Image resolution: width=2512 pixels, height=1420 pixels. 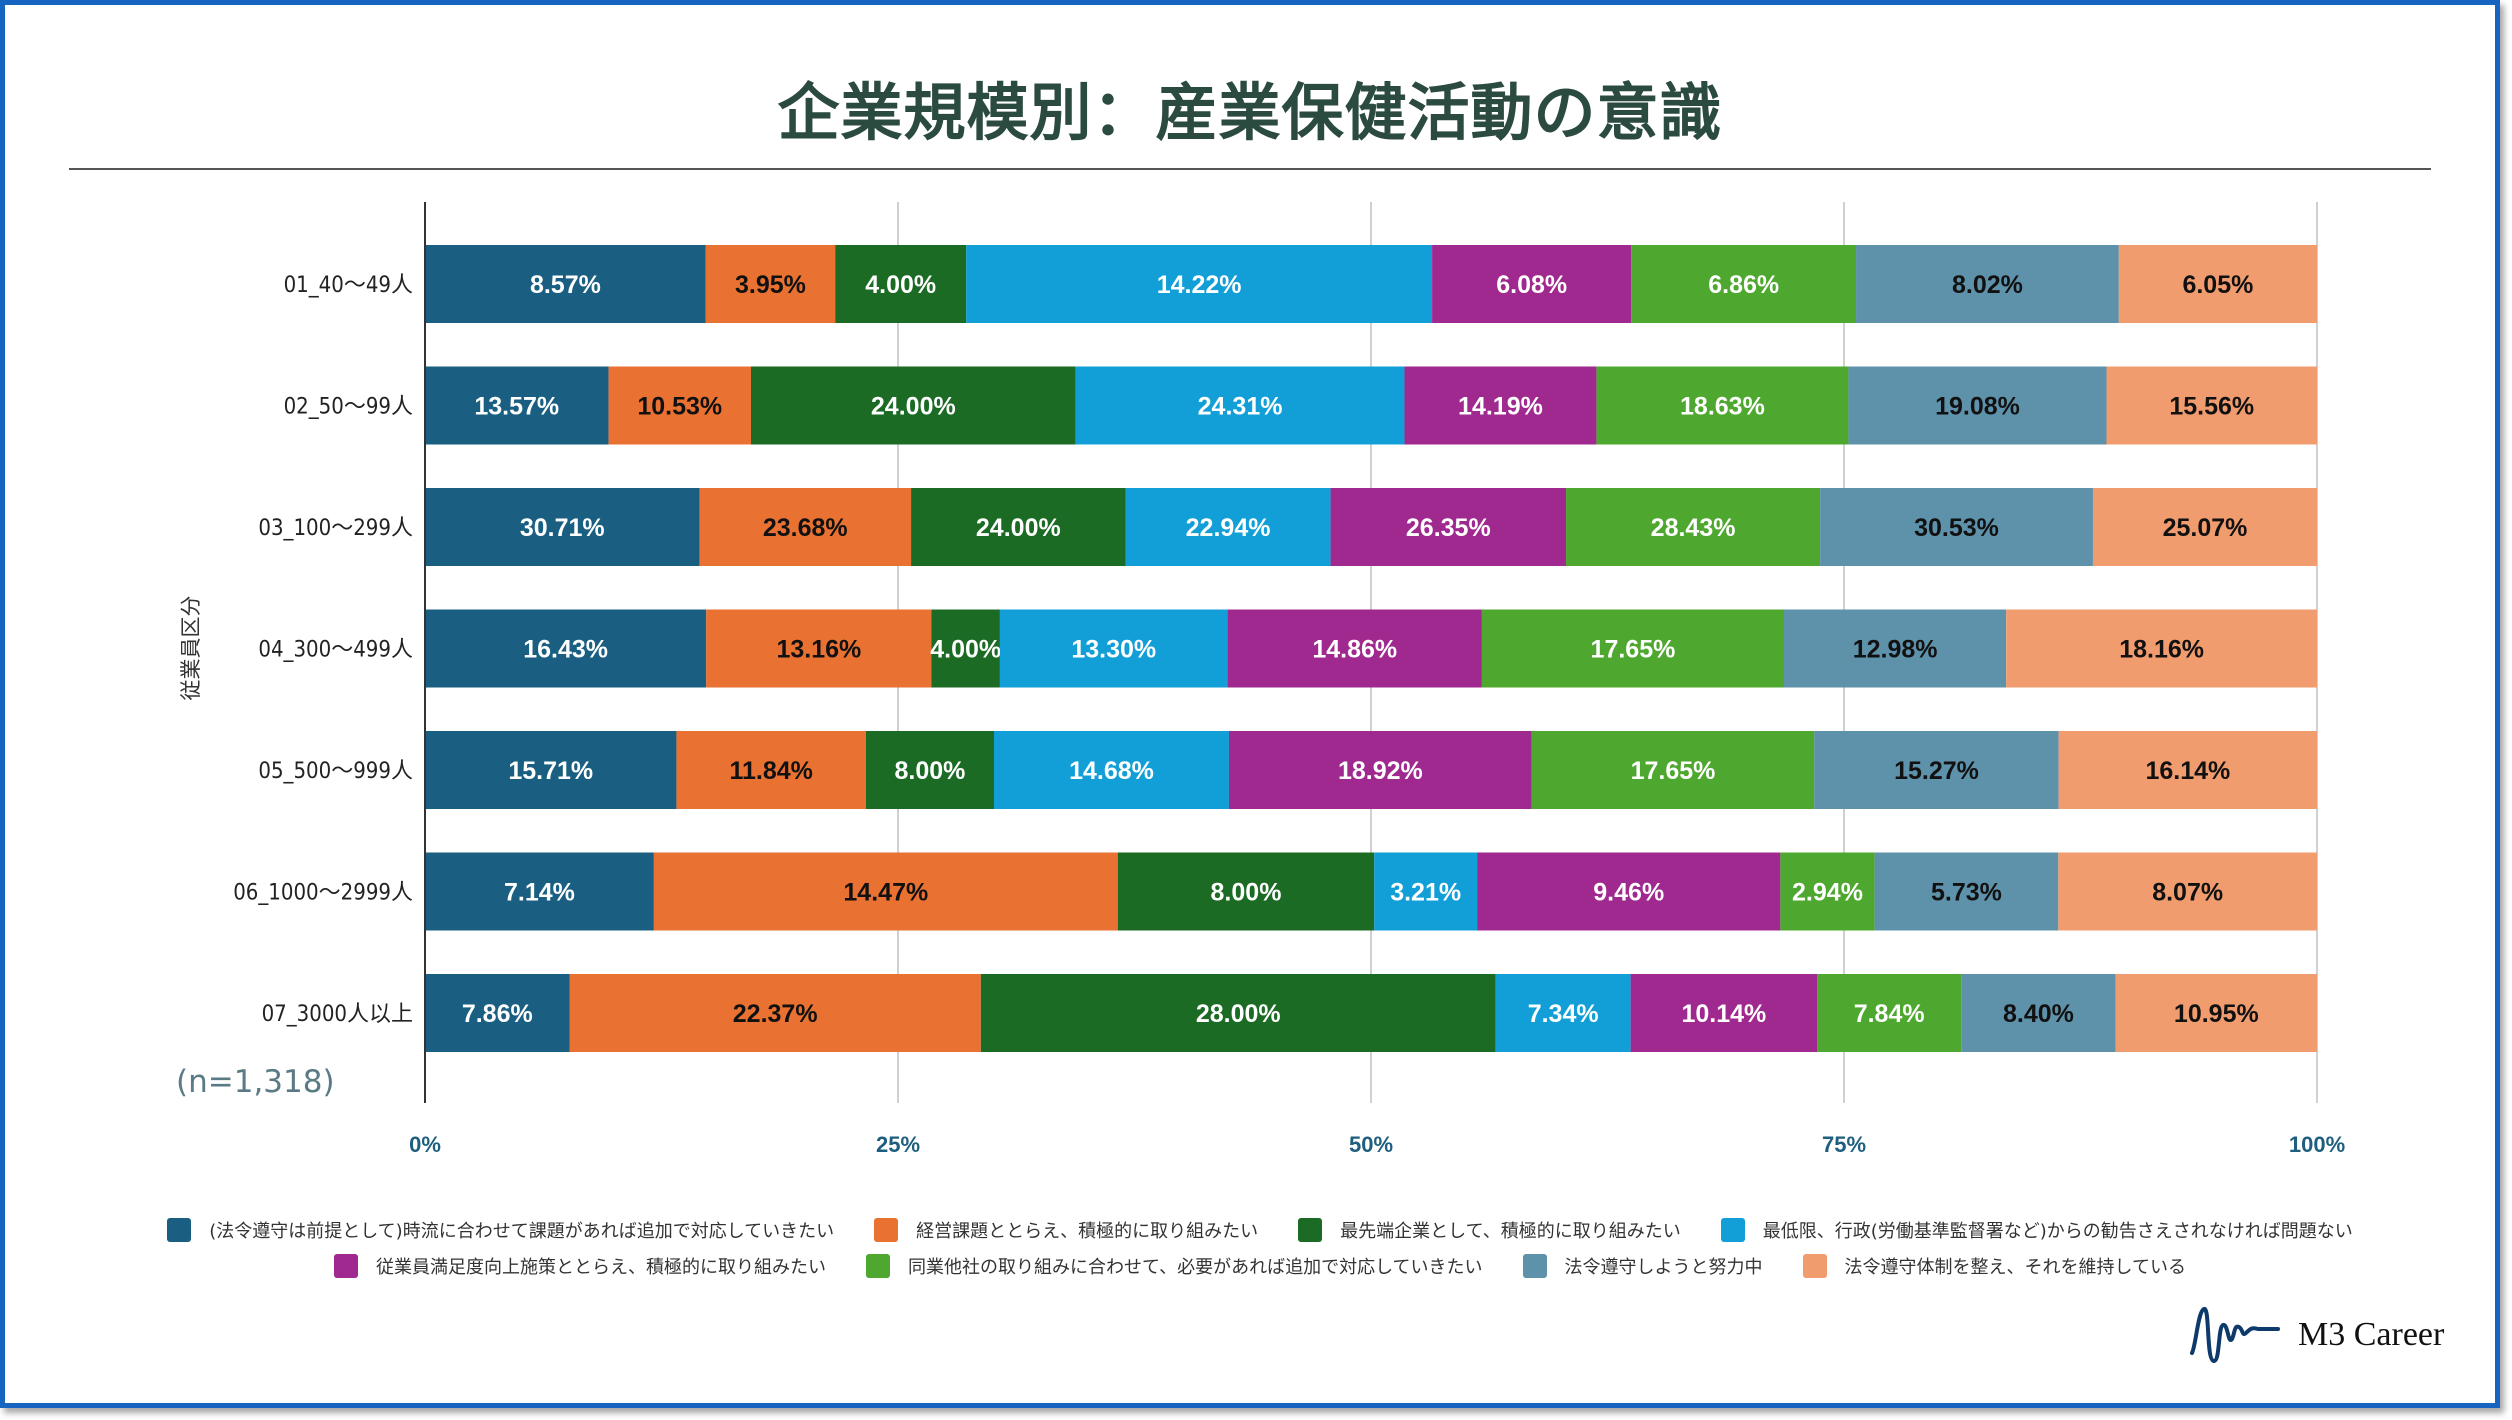 I want to click on title-divider, so click(x=1250, y=169).